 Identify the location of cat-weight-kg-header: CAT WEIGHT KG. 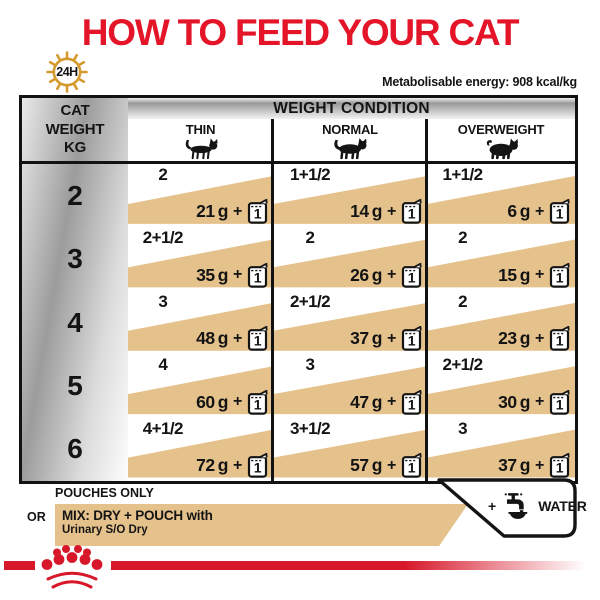
(75, 130).